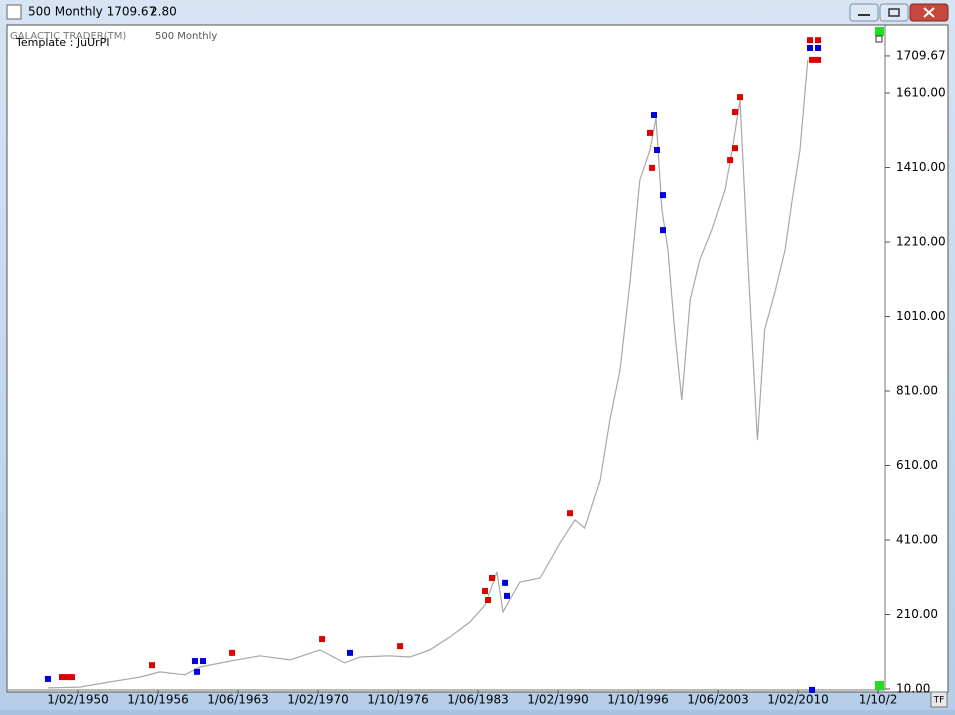 The image size is (955, 715). I want to click on tf-button-label: TF, so click(939, 701).